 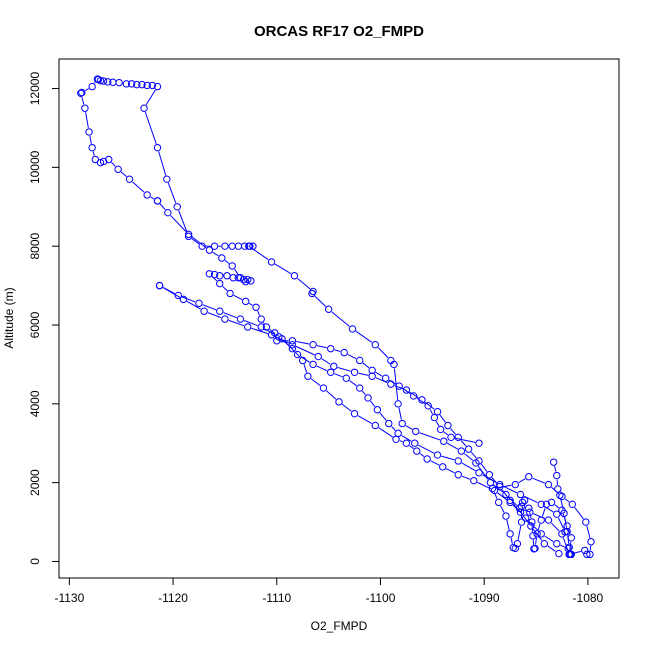 I want to click on y-tick-label: 2000, so click(x=35, y=482).